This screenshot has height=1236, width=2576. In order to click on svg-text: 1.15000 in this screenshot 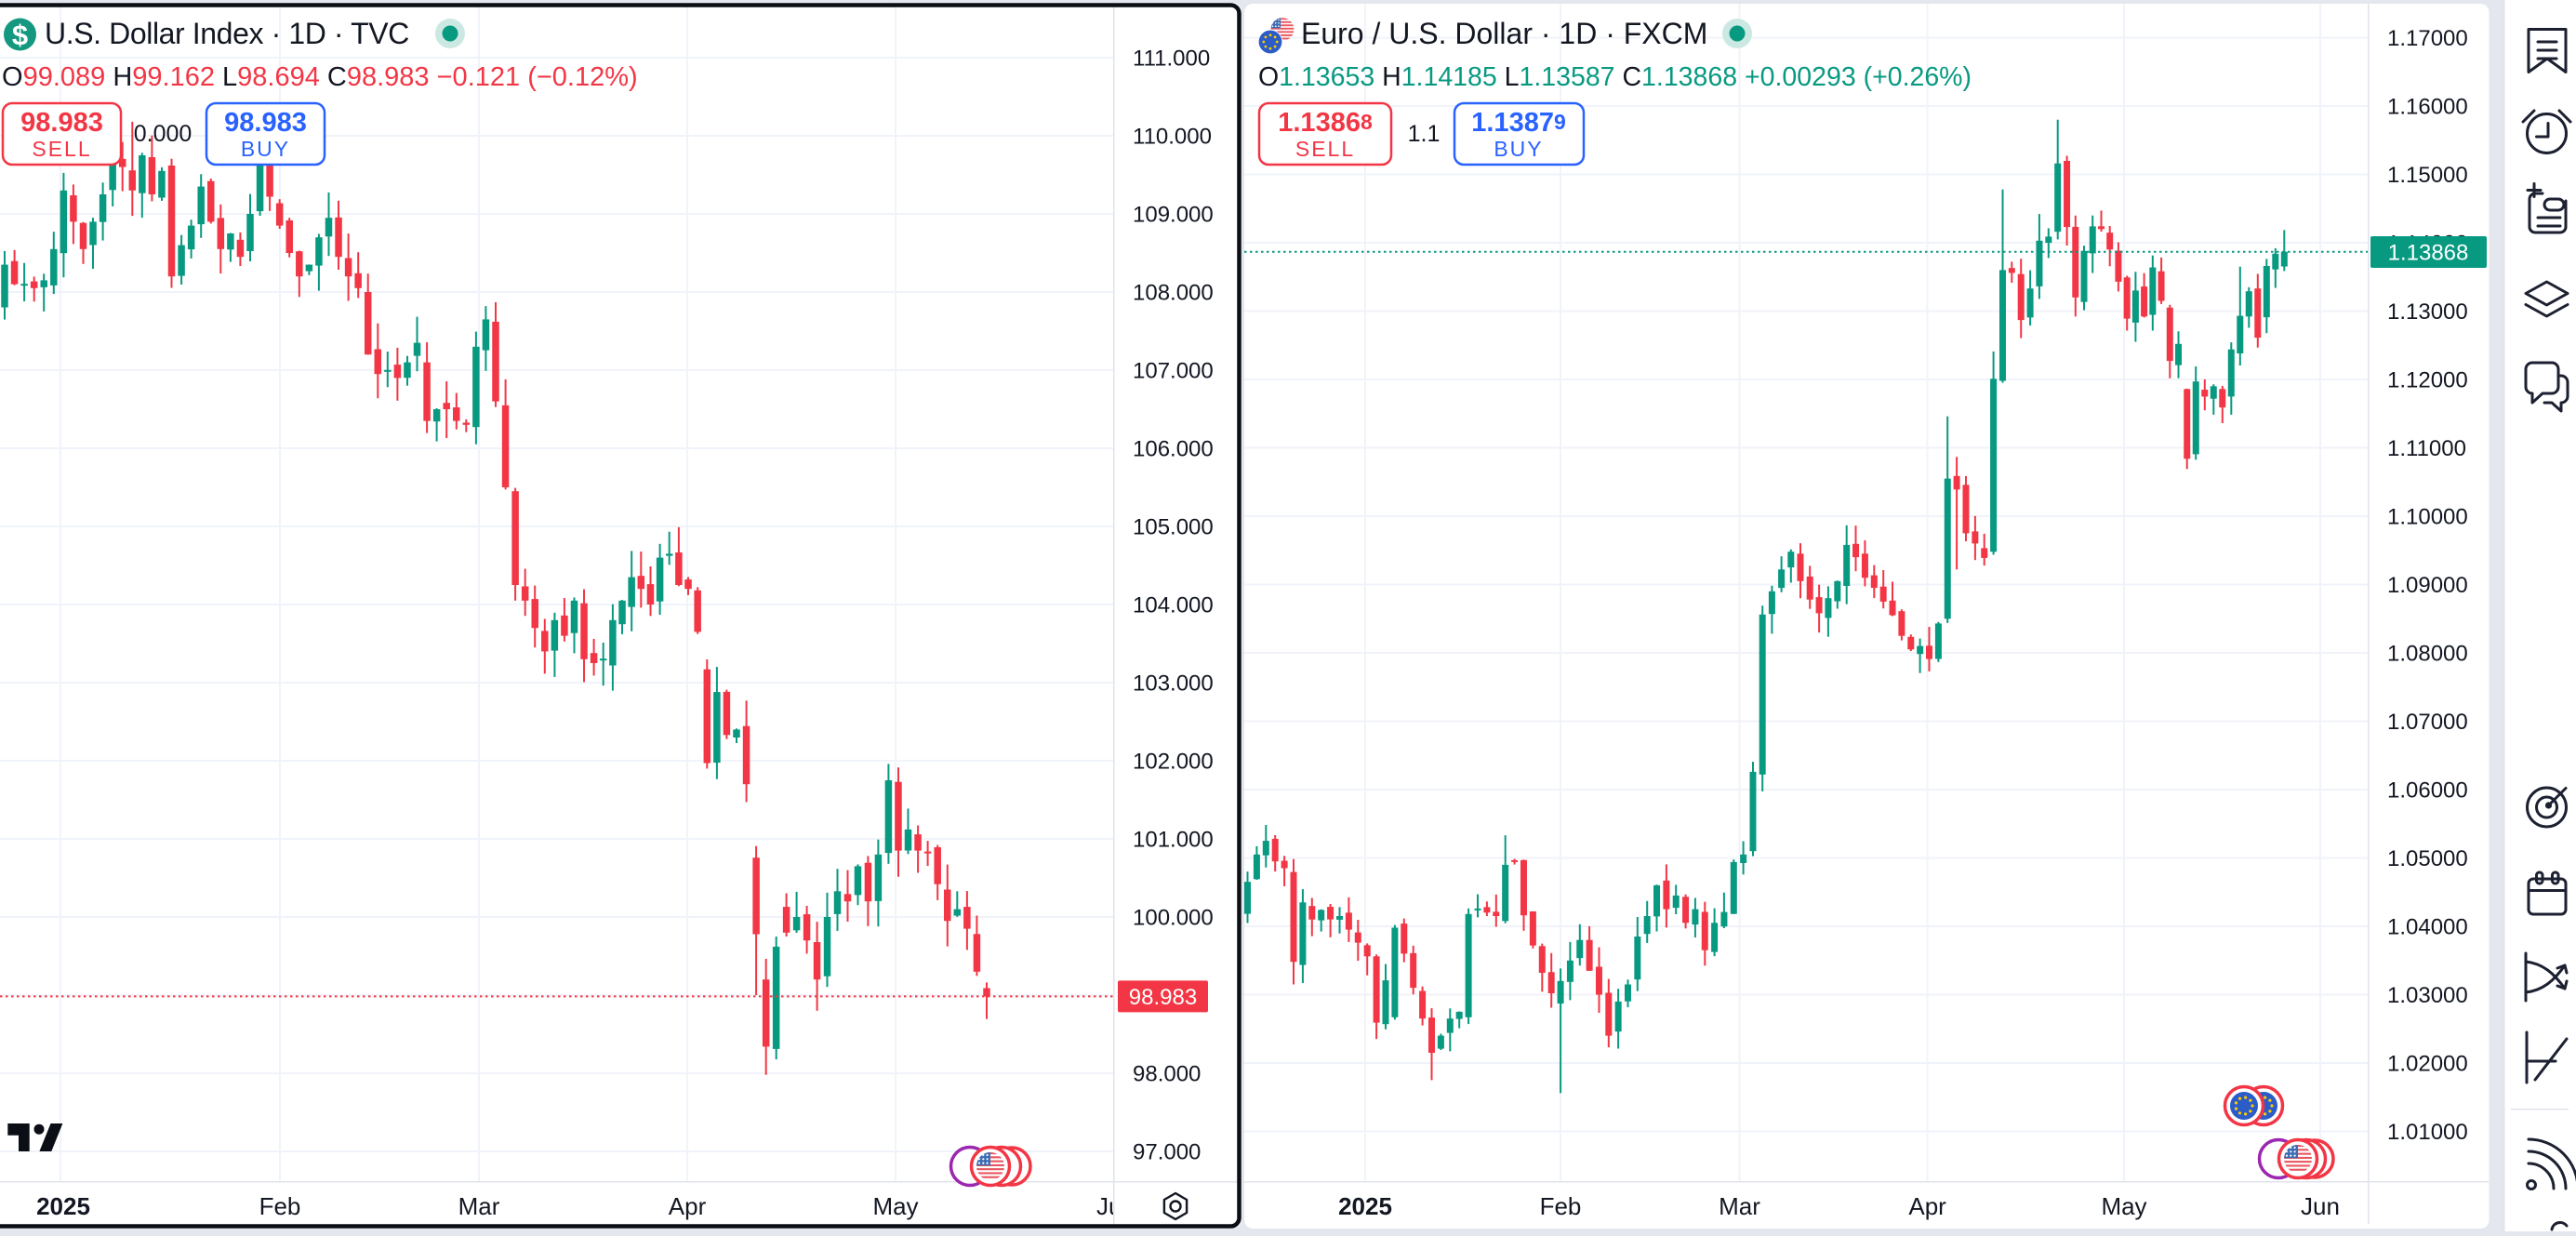, I will do `click(2427, 175)`.